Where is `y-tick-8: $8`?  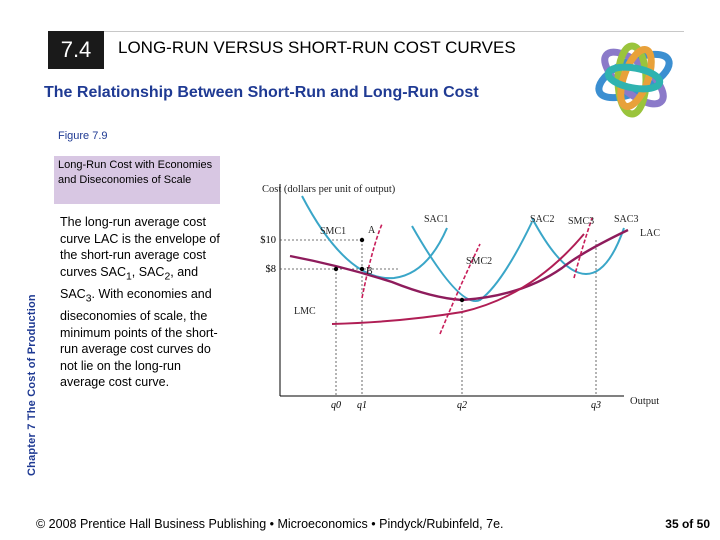
y-tick-8: $8 is located at coordinates (271, 269).